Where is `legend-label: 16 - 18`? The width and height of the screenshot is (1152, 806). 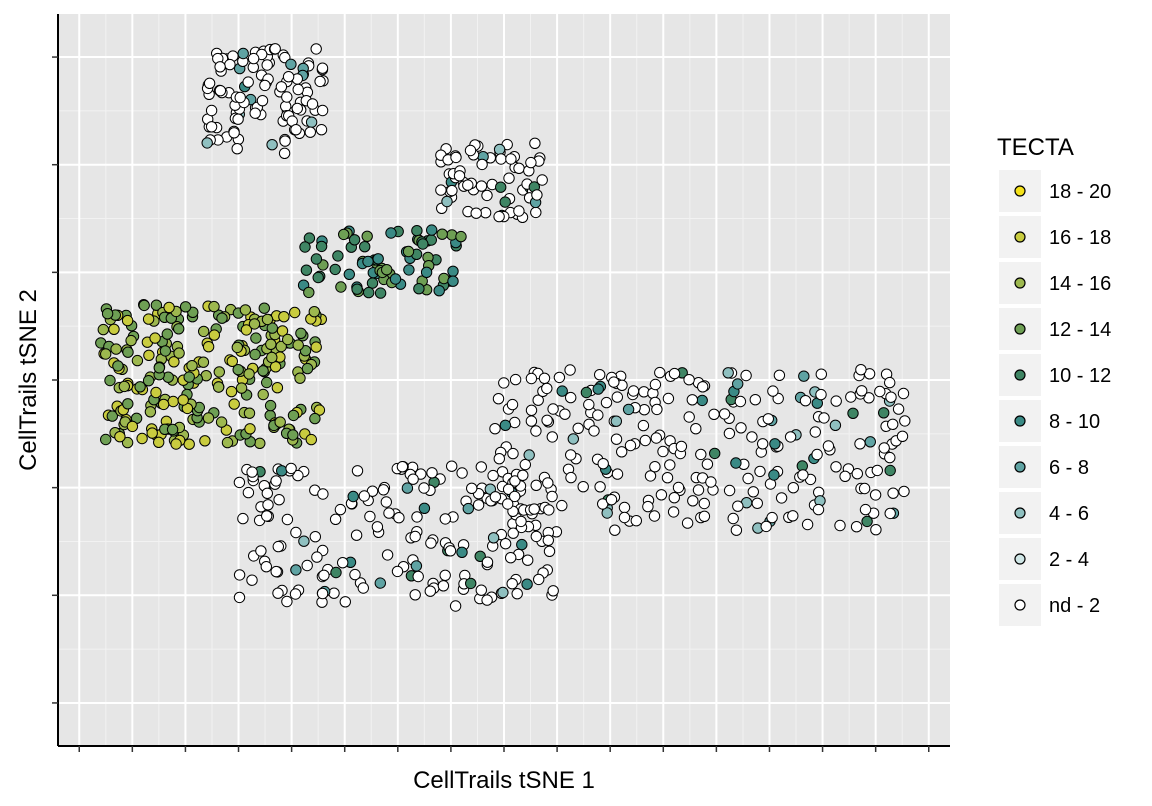 legend-label: 16 - 18 is located at coordinates (1080, 238).